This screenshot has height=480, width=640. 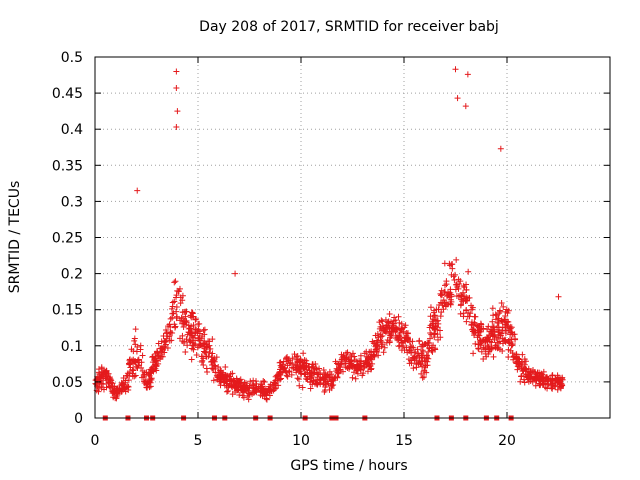 What do you see at coordinates (198, 441) in the screenshot?
I see `x-tick-label: 5` at bounding box center [198, 441].